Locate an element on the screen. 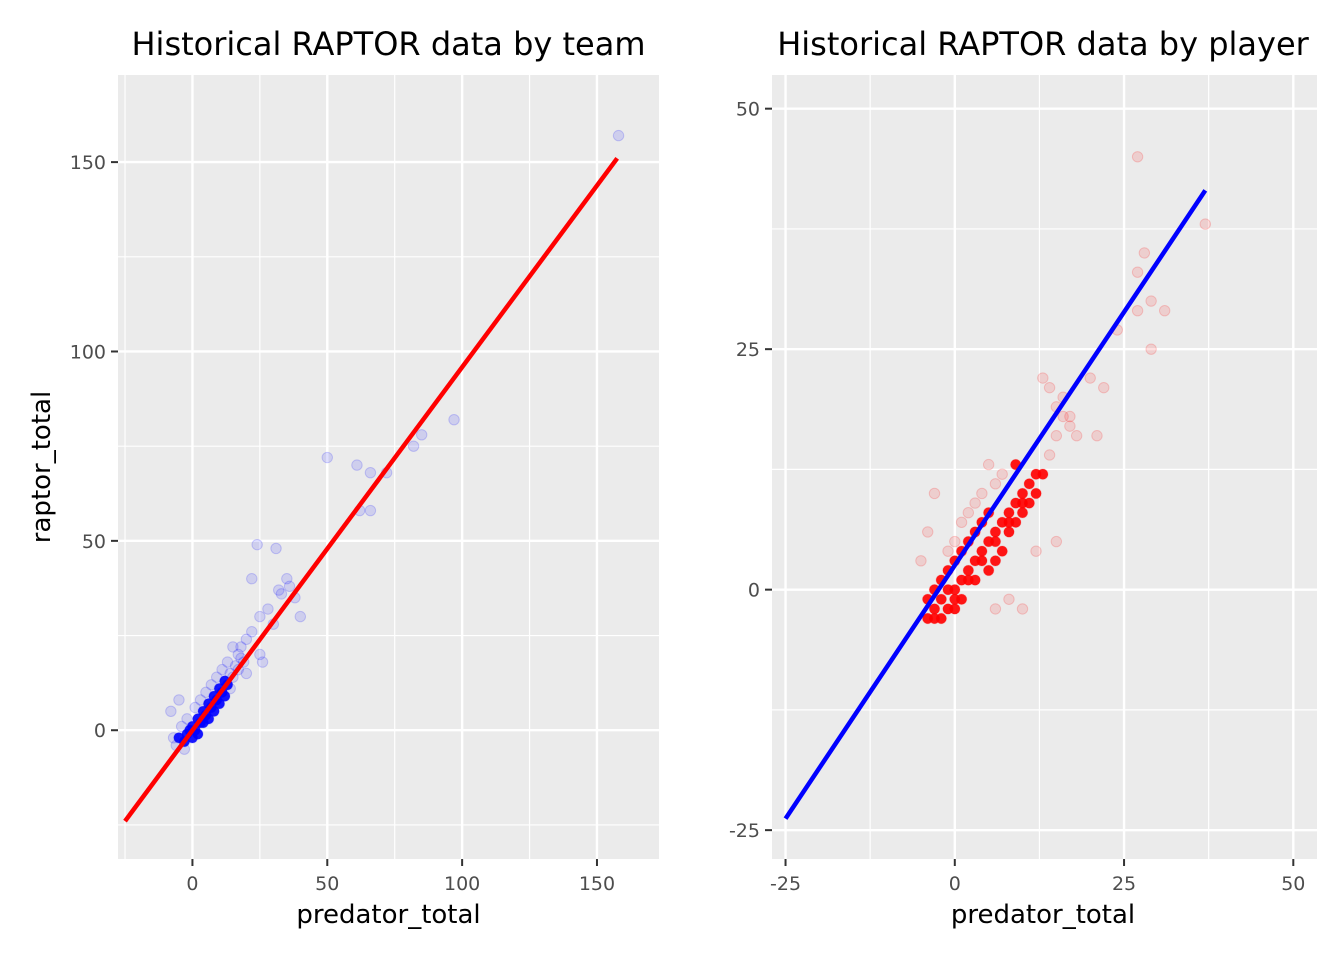 The width and height of the screenshot is (1344, 960). panel-team-title: Historical RAPTOR data by team is located at coordinates (388, 44).